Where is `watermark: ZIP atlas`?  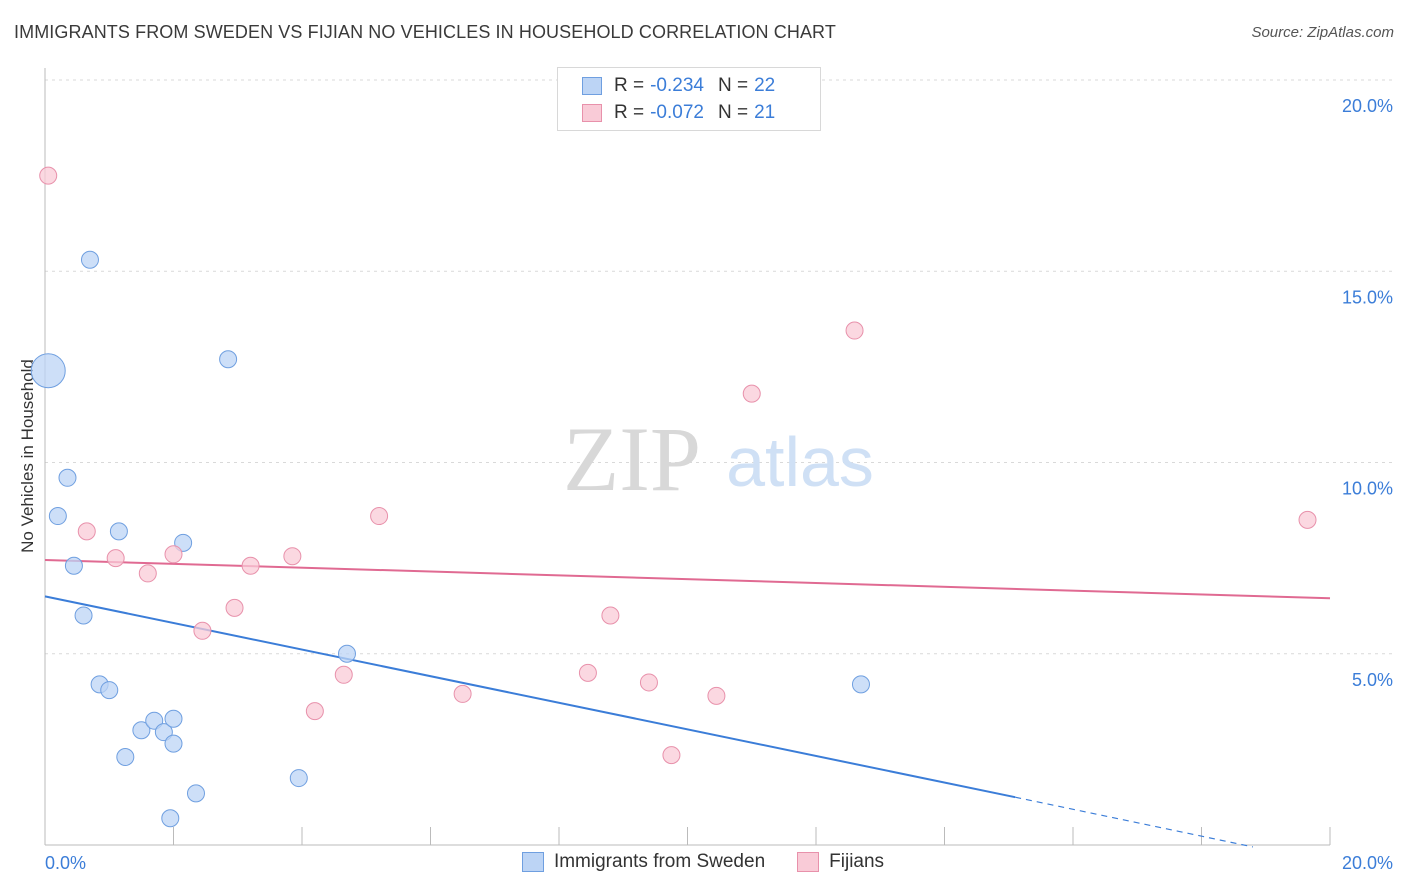 watermark: ZIP atlas is located at coordinates (718, 459).